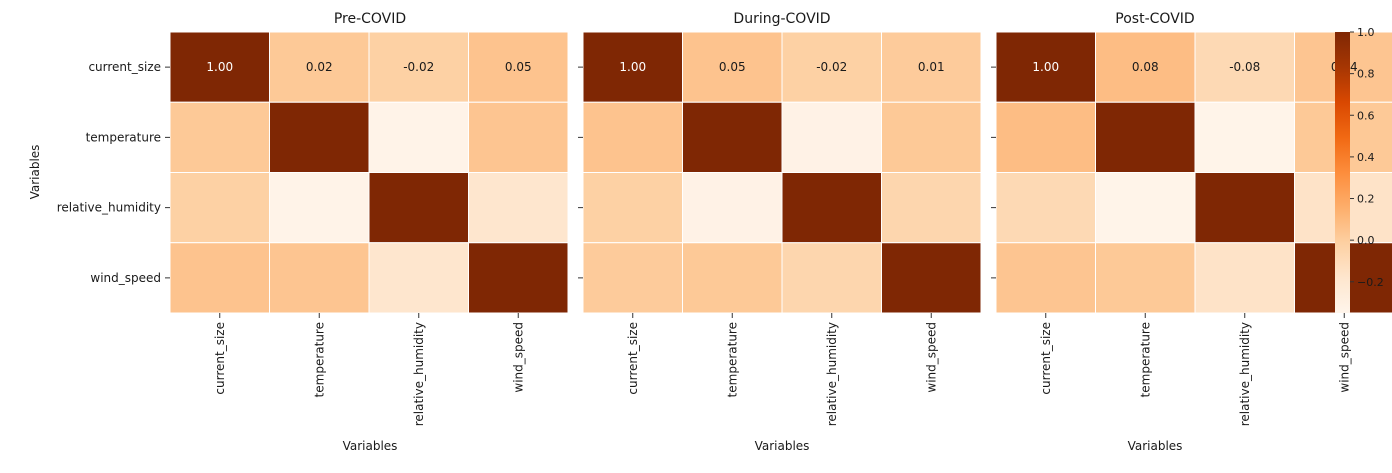  I want to click on colorbar-tick-label: 1.0, so click(1366, 32).